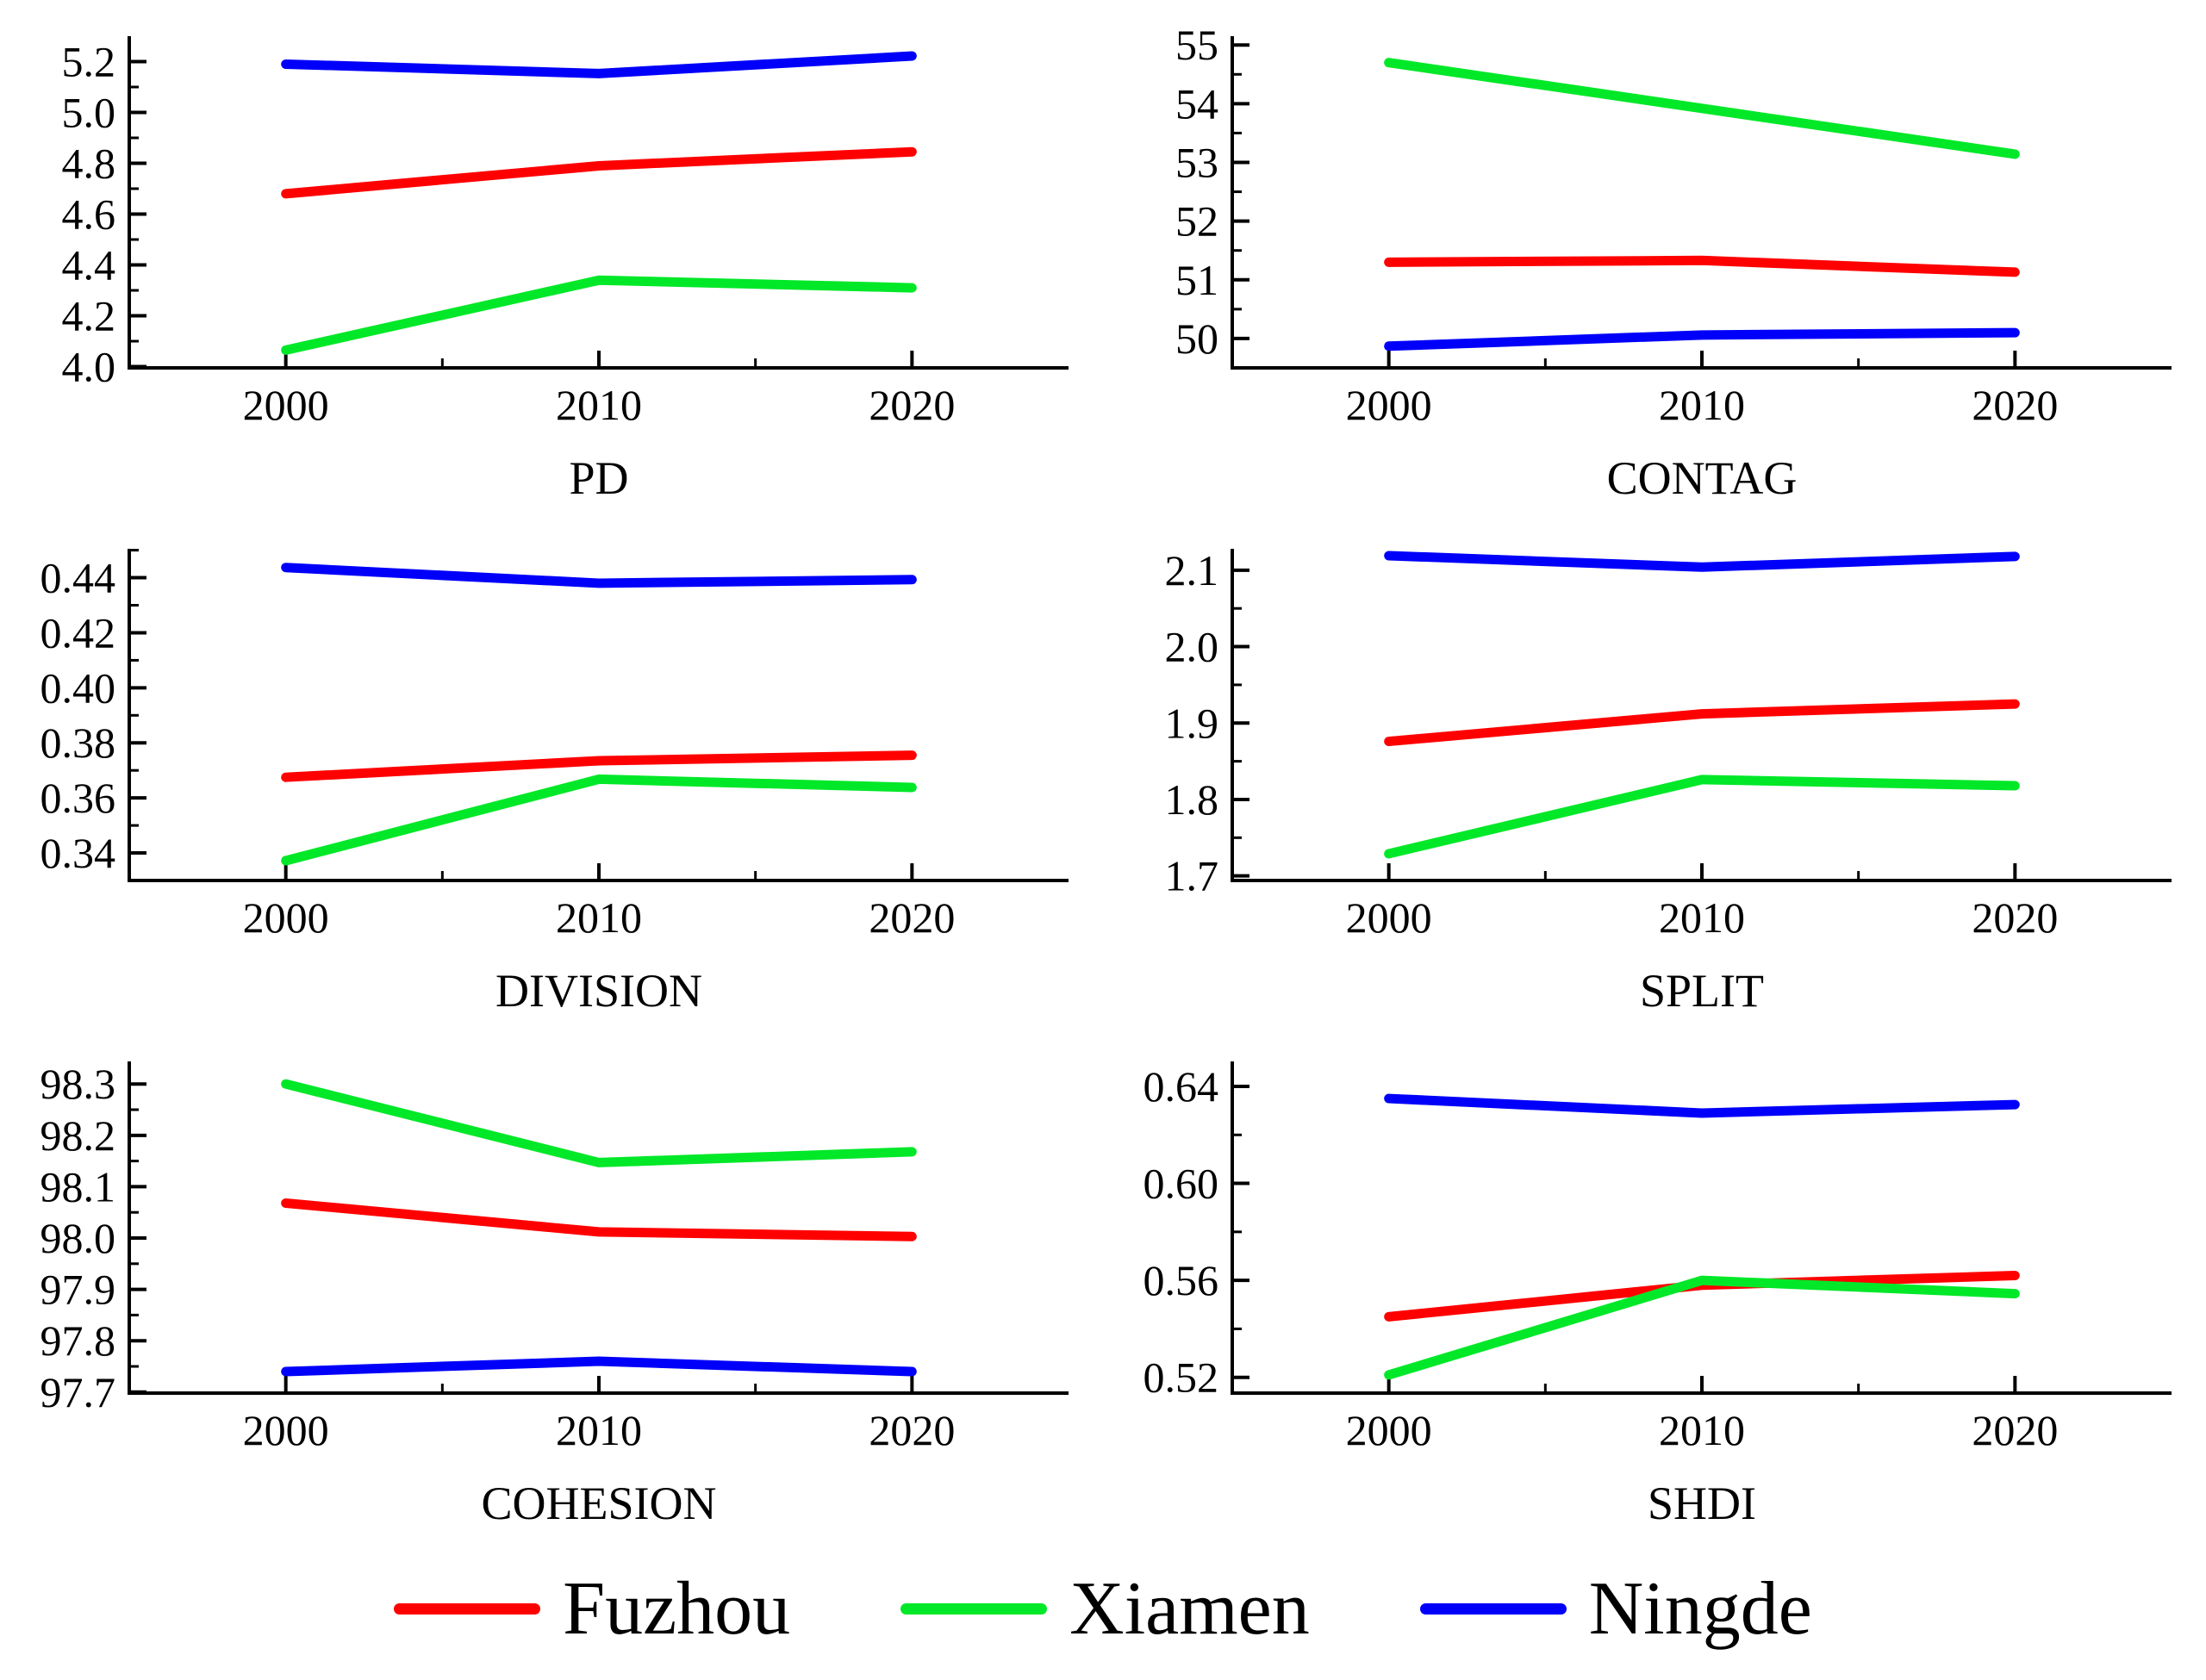 This screenshot has width=2206, height=1680. What do you see at coordinates (78, 1186) in the screenshot?
I see `y-tick-label: 98.1` at bounding box center [78, 1186].